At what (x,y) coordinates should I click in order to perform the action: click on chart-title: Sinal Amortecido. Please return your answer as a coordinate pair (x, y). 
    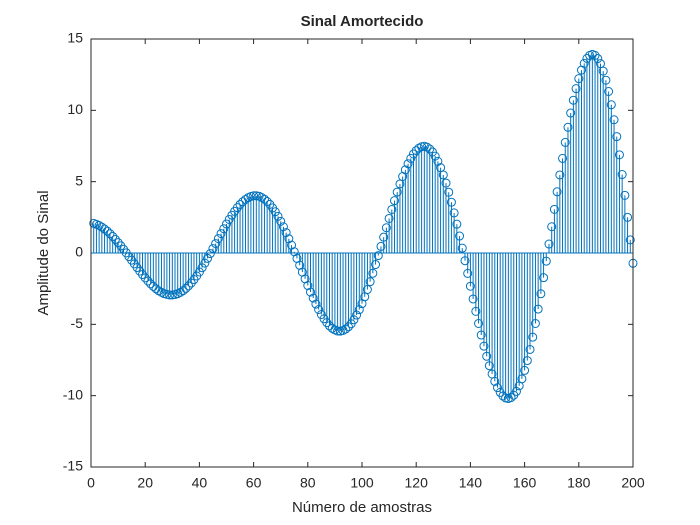
    Looking at the image, I should click on (362, 21).